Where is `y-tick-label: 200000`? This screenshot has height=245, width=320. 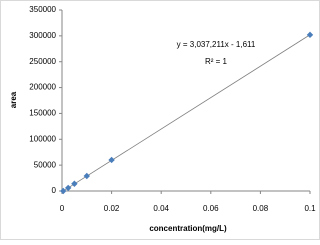 y-tick-label: 200000 is located at coordinates (42, 87).